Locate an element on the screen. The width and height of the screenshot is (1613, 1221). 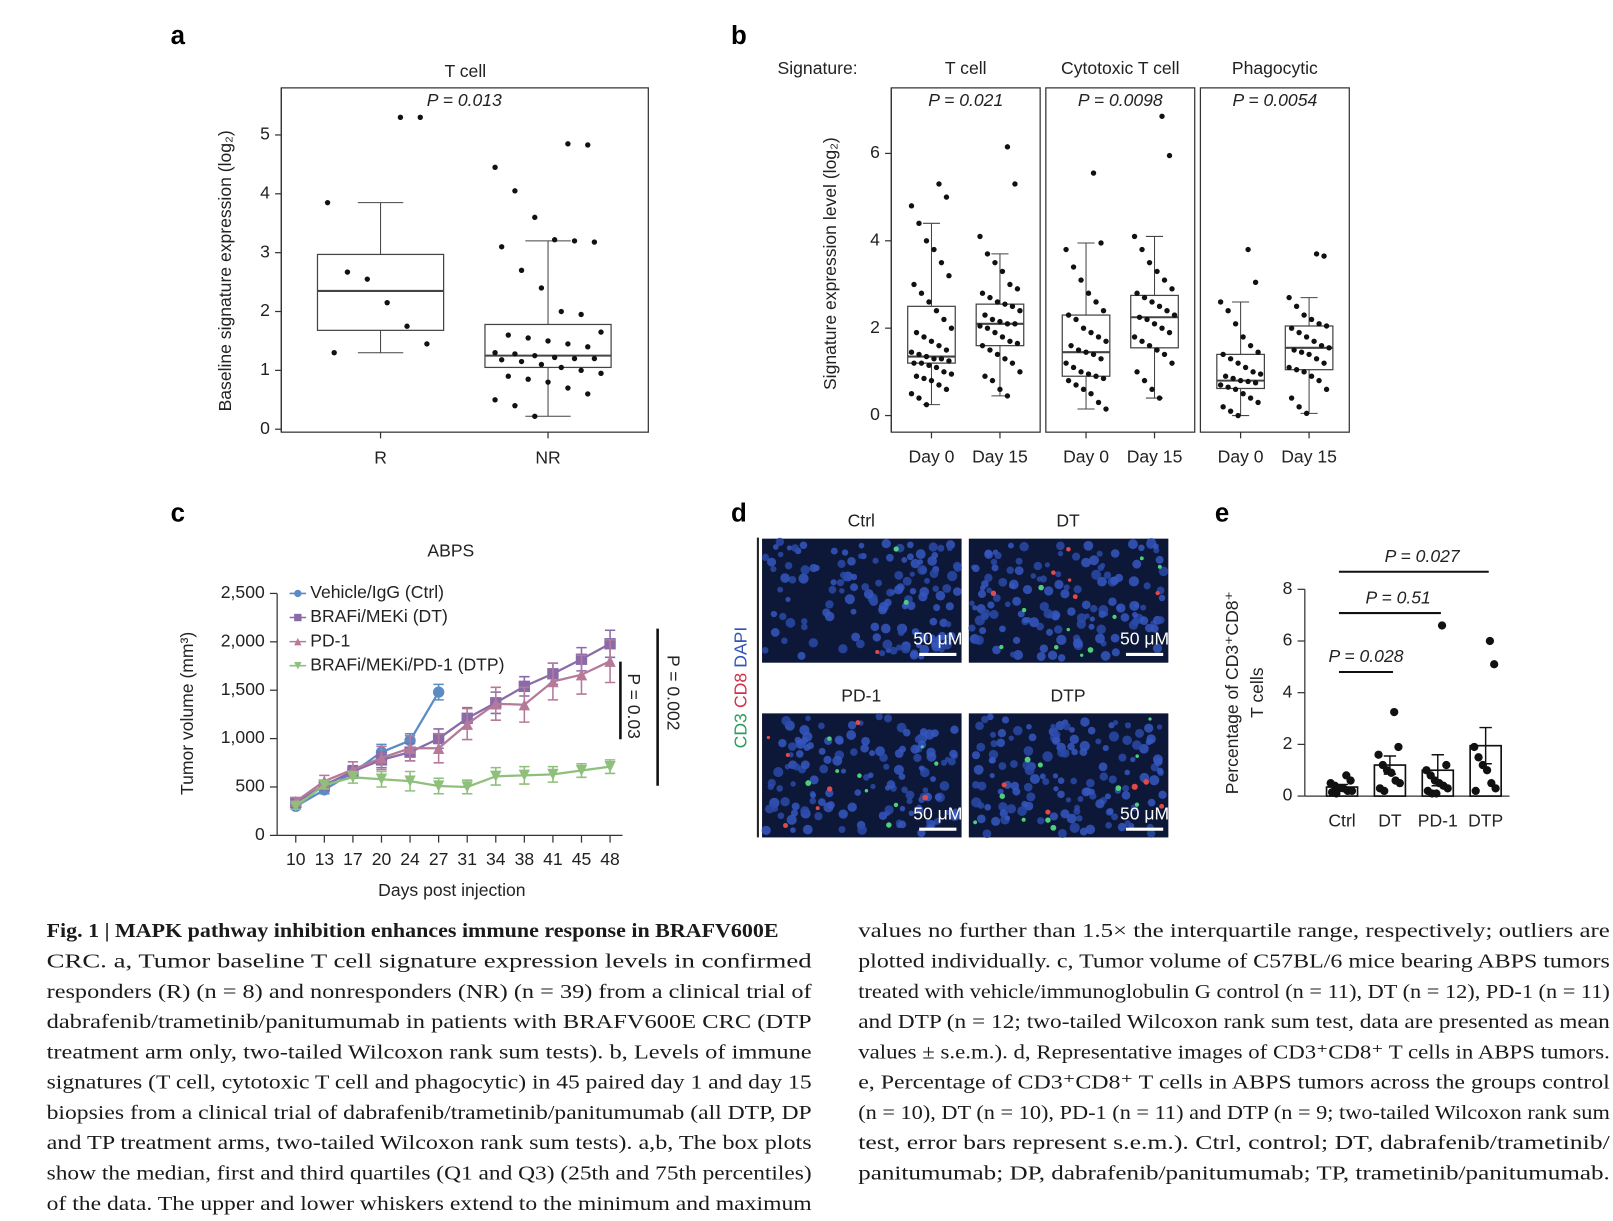
y-tick-label: 8 is located at coordinates (1288, 588).